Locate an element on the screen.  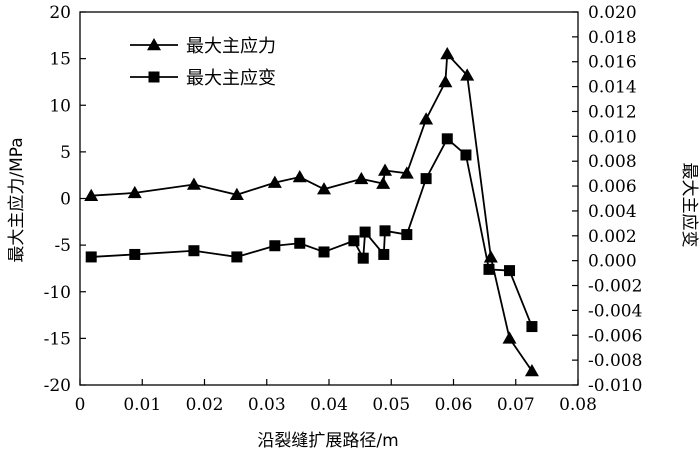
y-right-tick-label: -0.010 is located at coordinates (615, 386).